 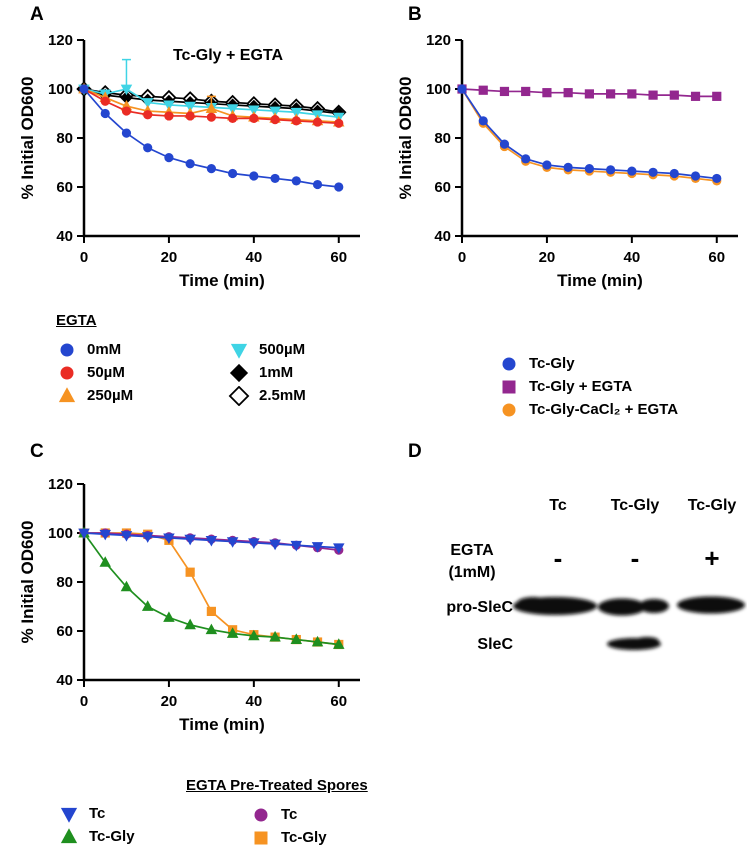 What do you see at coordinates (142, 395) in the screenshot?
I see `legend-item-250um: 250µM` at bounding box center [142, 395].